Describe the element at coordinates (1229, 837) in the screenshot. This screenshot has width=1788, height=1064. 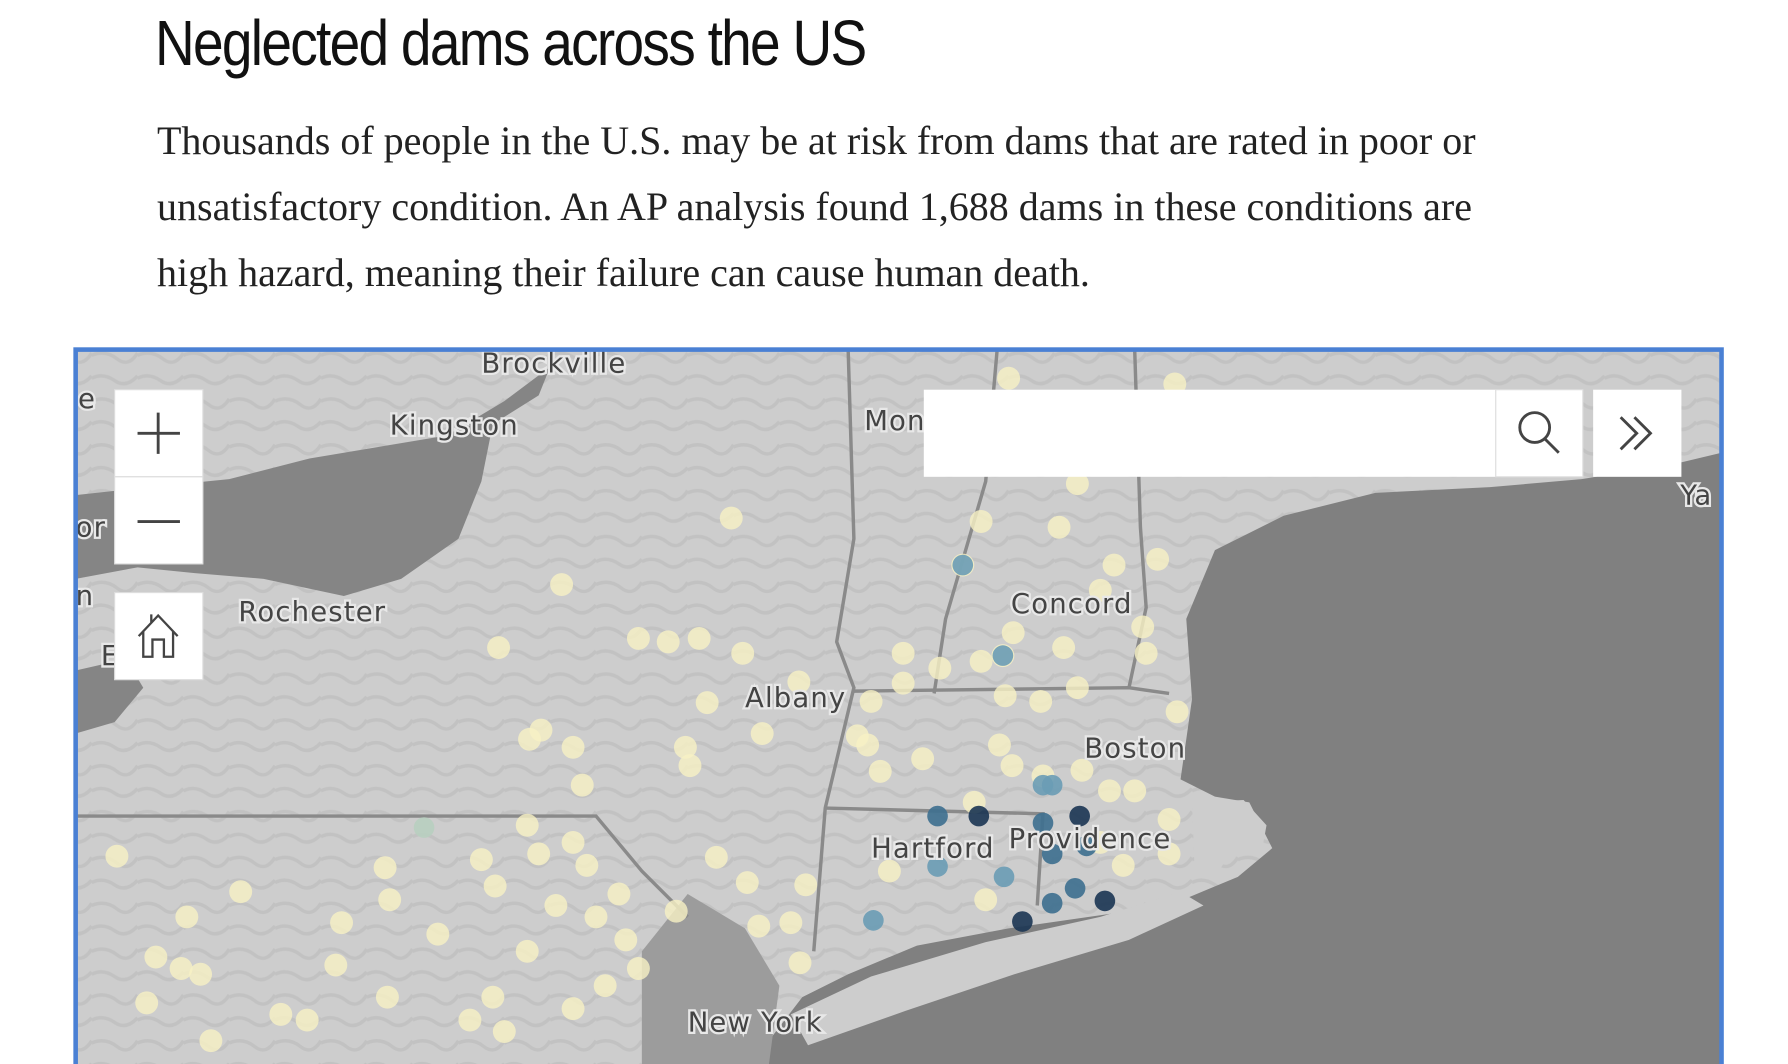
I see `cape-cod` at that location.